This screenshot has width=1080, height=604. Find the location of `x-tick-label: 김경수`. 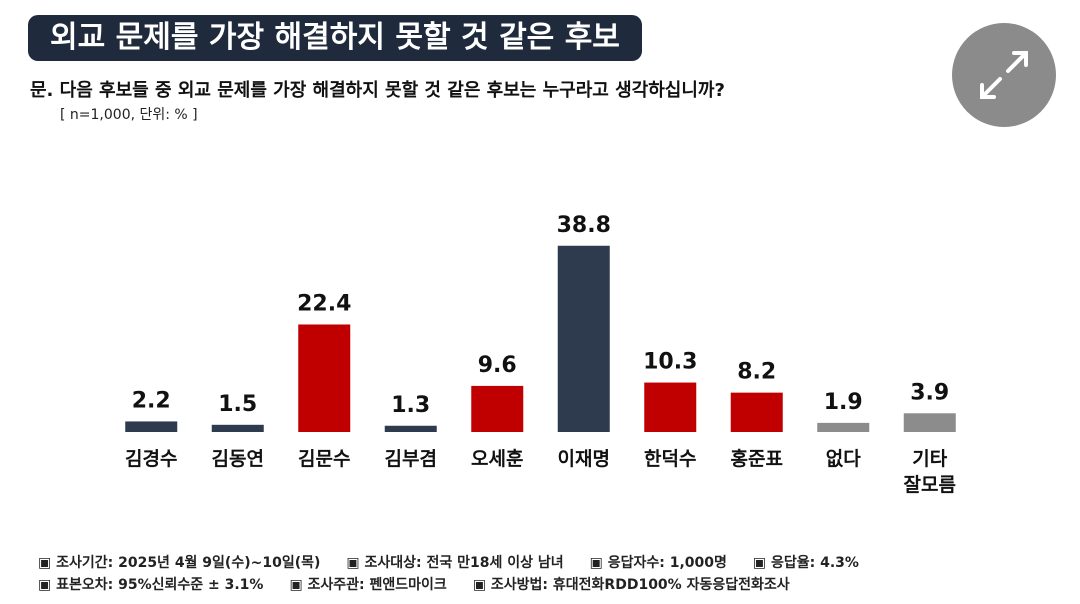

x-tick-label: 김경수 is located at coordinates (151, 459).